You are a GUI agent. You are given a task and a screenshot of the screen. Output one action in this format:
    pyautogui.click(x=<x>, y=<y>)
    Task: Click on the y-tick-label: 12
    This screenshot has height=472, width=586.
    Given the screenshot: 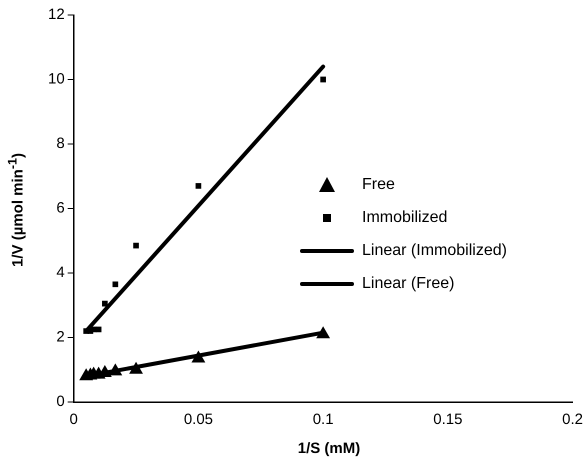 What is the action you would take?
    pyautogui.click(x=56, y=15)
    